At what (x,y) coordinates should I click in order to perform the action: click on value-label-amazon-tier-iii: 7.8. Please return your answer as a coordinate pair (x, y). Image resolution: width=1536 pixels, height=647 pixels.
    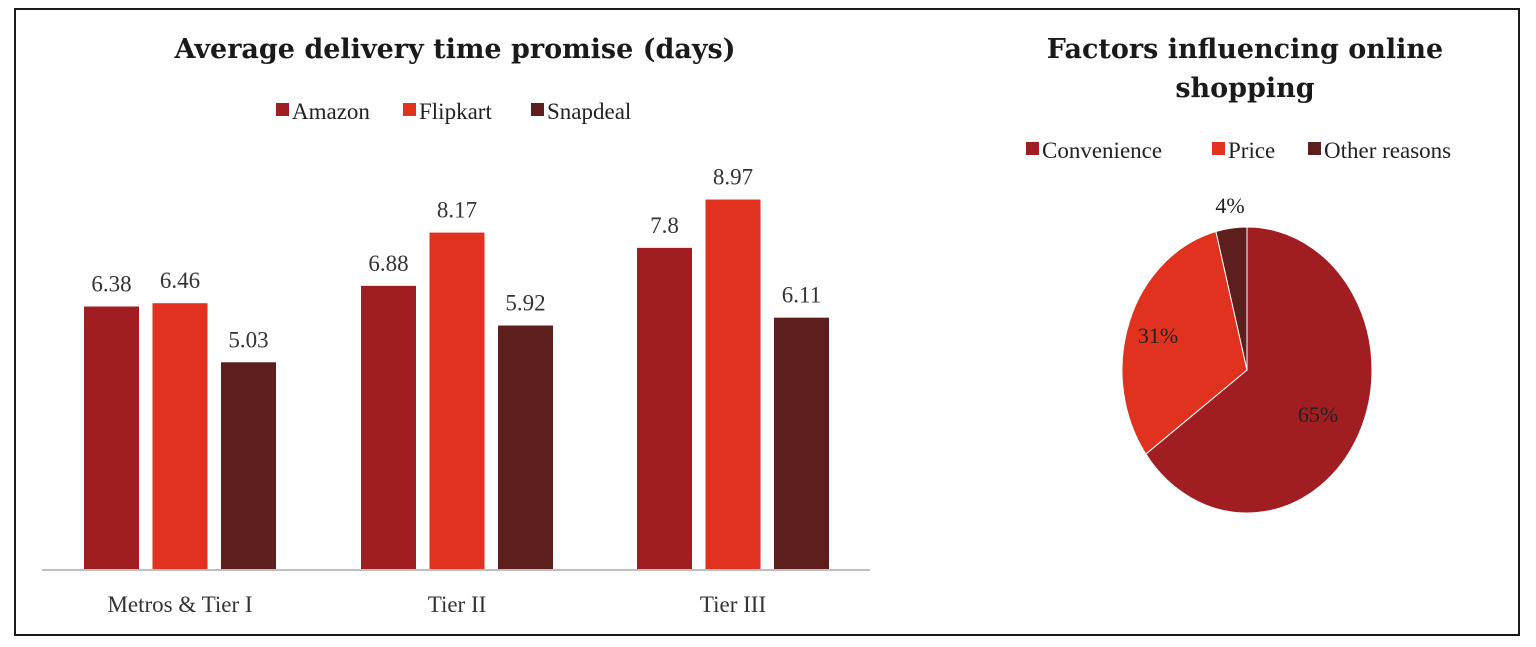
    Looking at the image, I should click on (664, 225).